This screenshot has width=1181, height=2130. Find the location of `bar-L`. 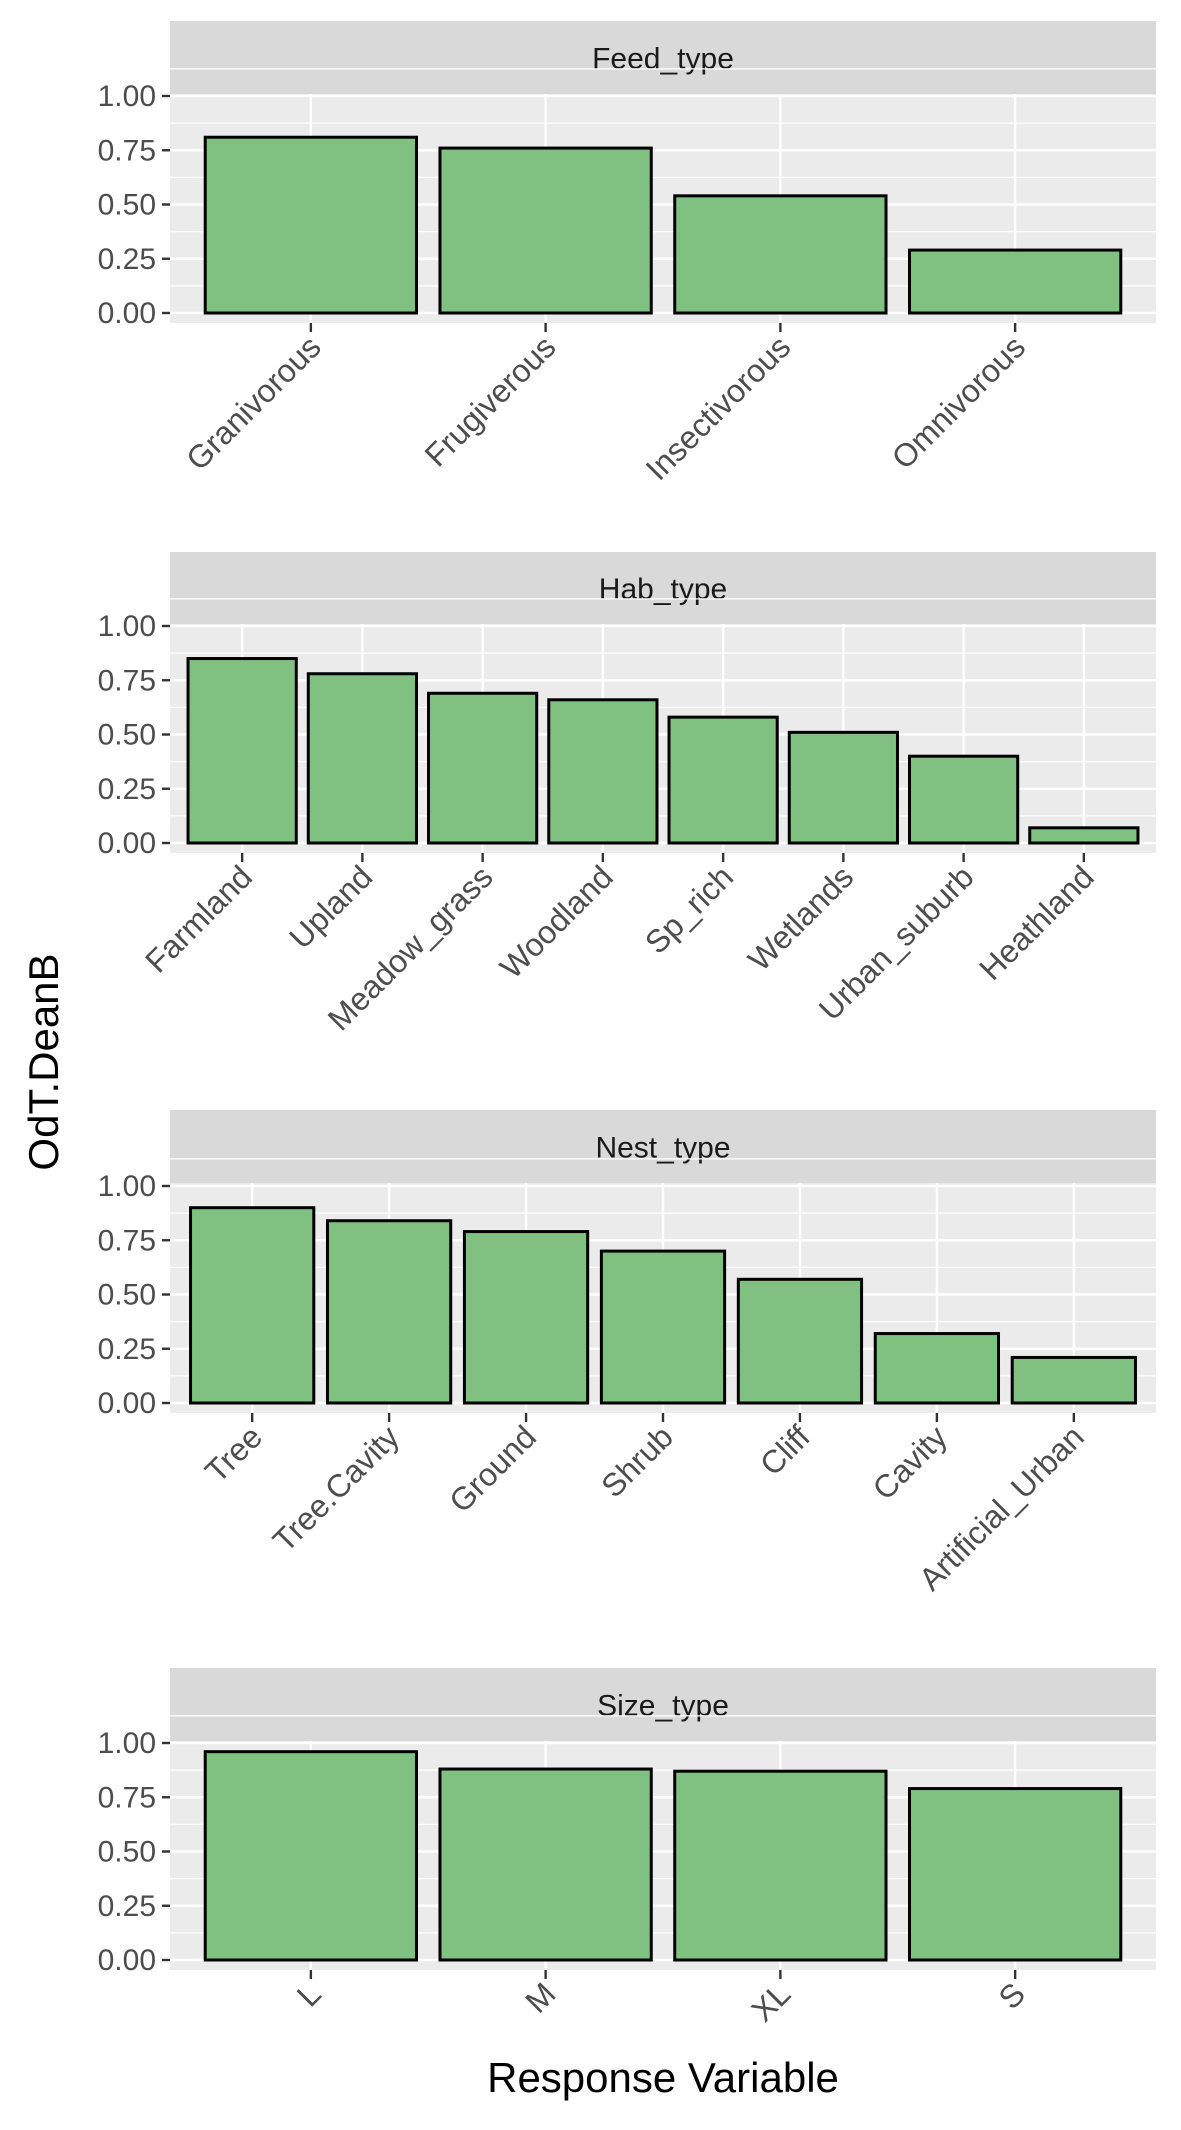

bar-L is located at coordinates (310, 1856).